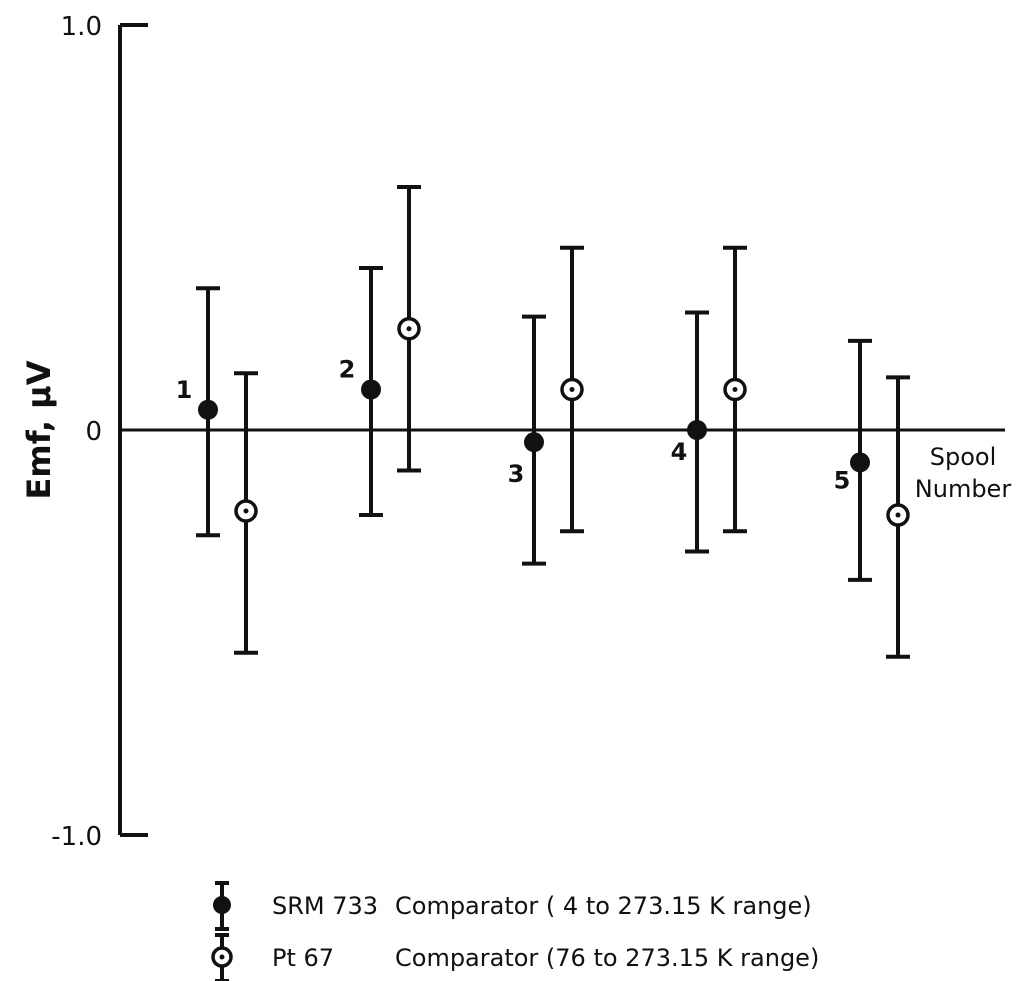 This screenshot has height=981, width=1028. What do you see at coordinates (347, 370) in the screenshot?
I see `spool-label: 2` at bounding box center [347, 370].